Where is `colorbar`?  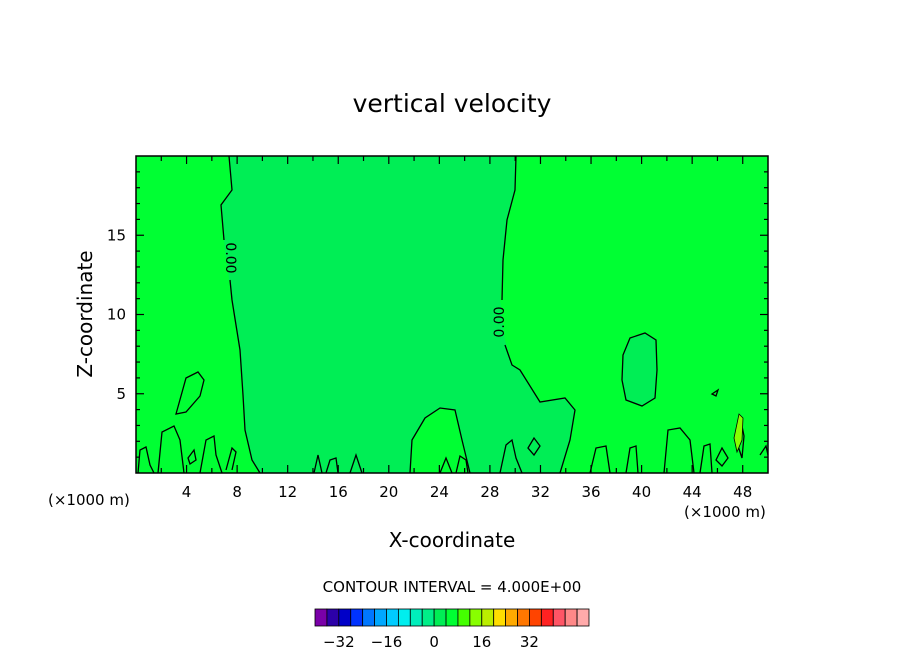
colorbar is located at coordinates (452, 617).